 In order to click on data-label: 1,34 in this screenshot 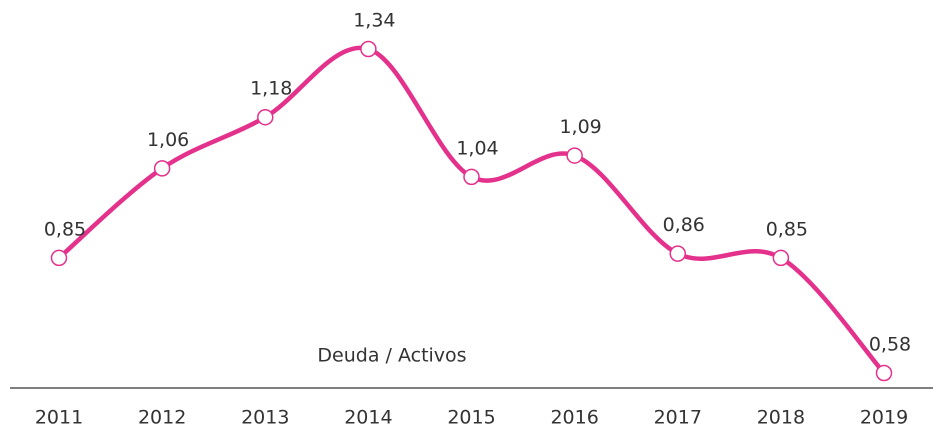, I will do `click(374, 21)`.